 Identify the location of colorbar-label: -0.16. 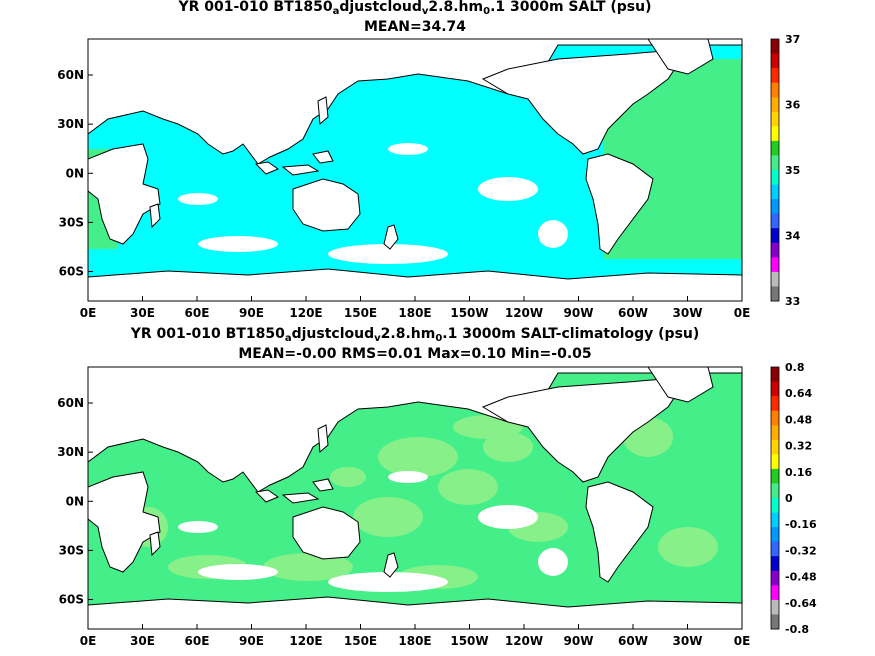
(801, 524).